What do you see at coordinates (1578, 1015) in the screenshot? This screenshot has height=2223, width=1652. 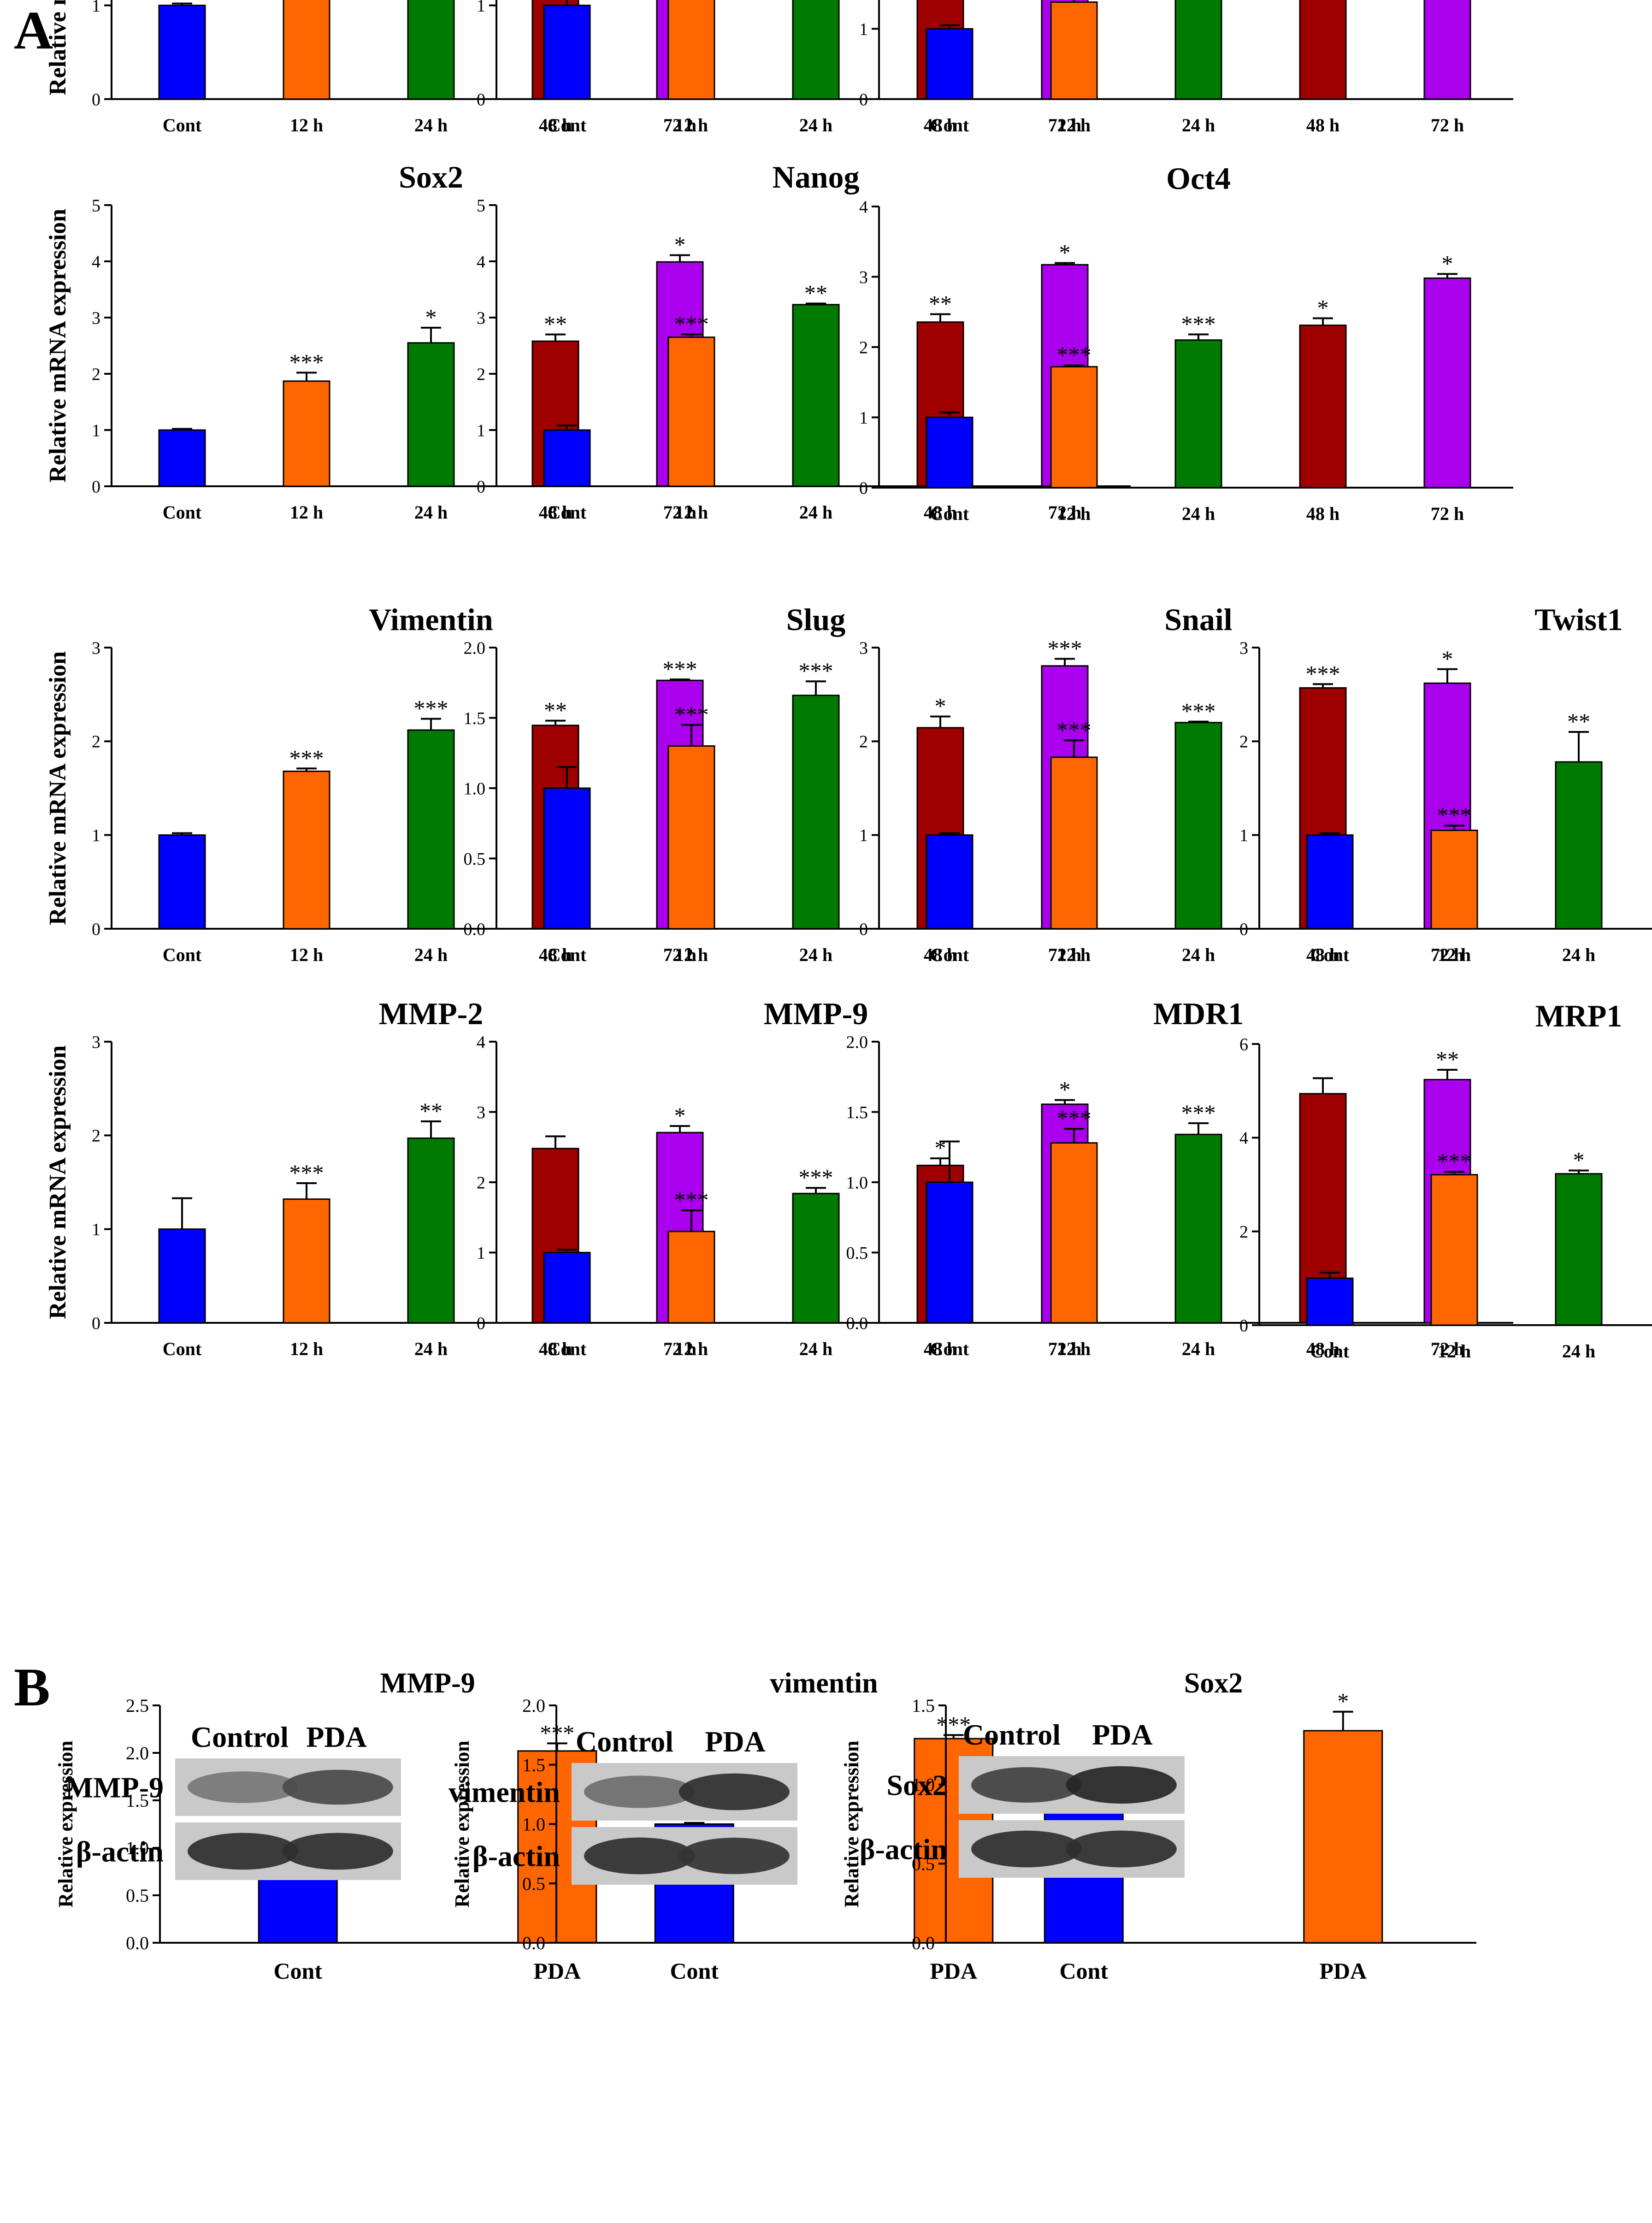 I see `chart-title: MRP1` at bounding box center [1578, 1015].